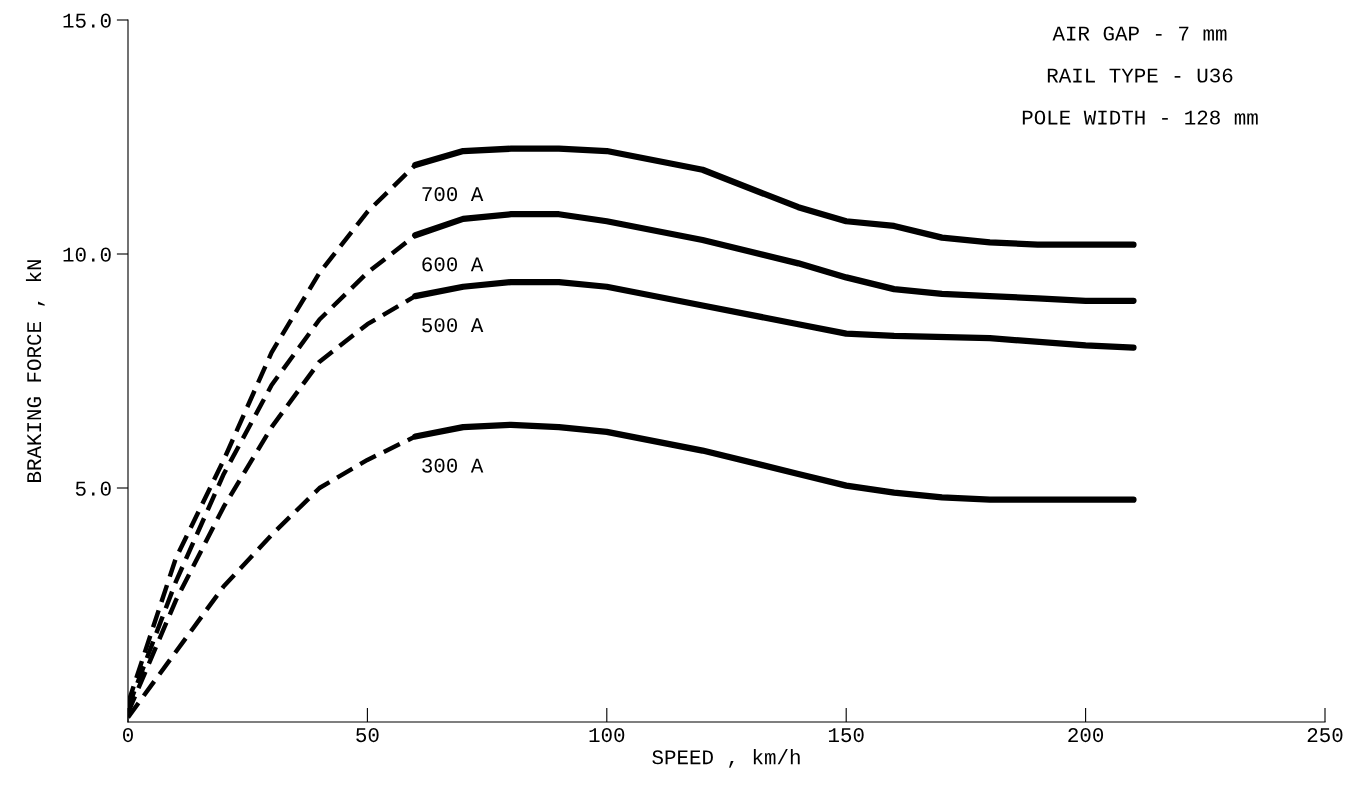 The width and height of the screenshot is (1354, 795). I want to click on series-label: 600 A, so click(453, 264).